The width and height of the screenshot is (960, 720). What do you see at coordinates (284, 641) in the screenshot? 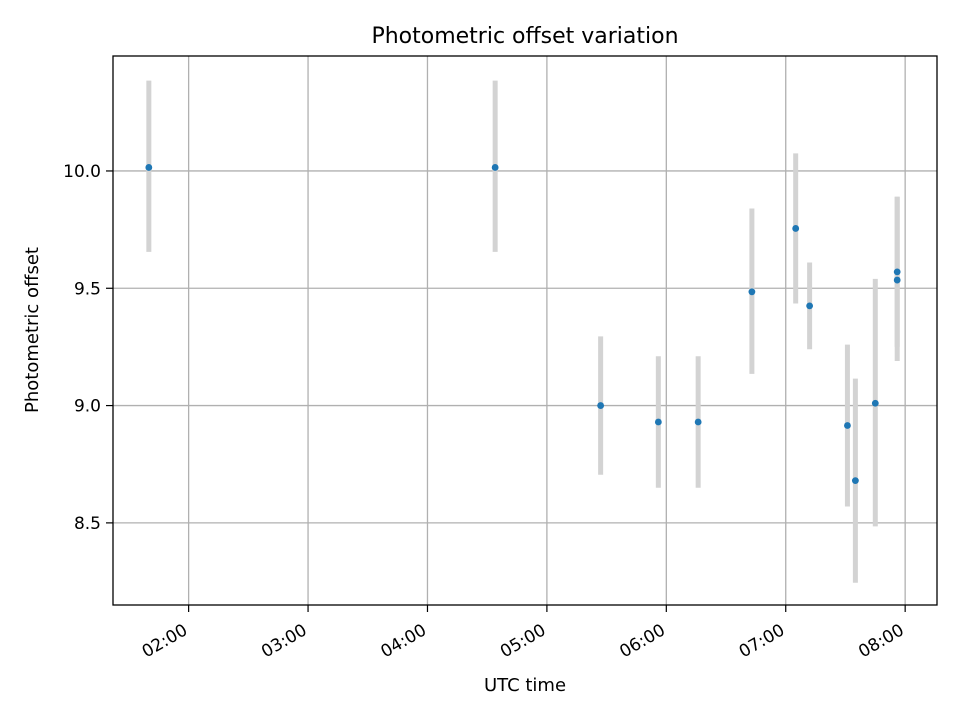
I see `x-tick-label: 03:00` at bounding box center [284, 641].